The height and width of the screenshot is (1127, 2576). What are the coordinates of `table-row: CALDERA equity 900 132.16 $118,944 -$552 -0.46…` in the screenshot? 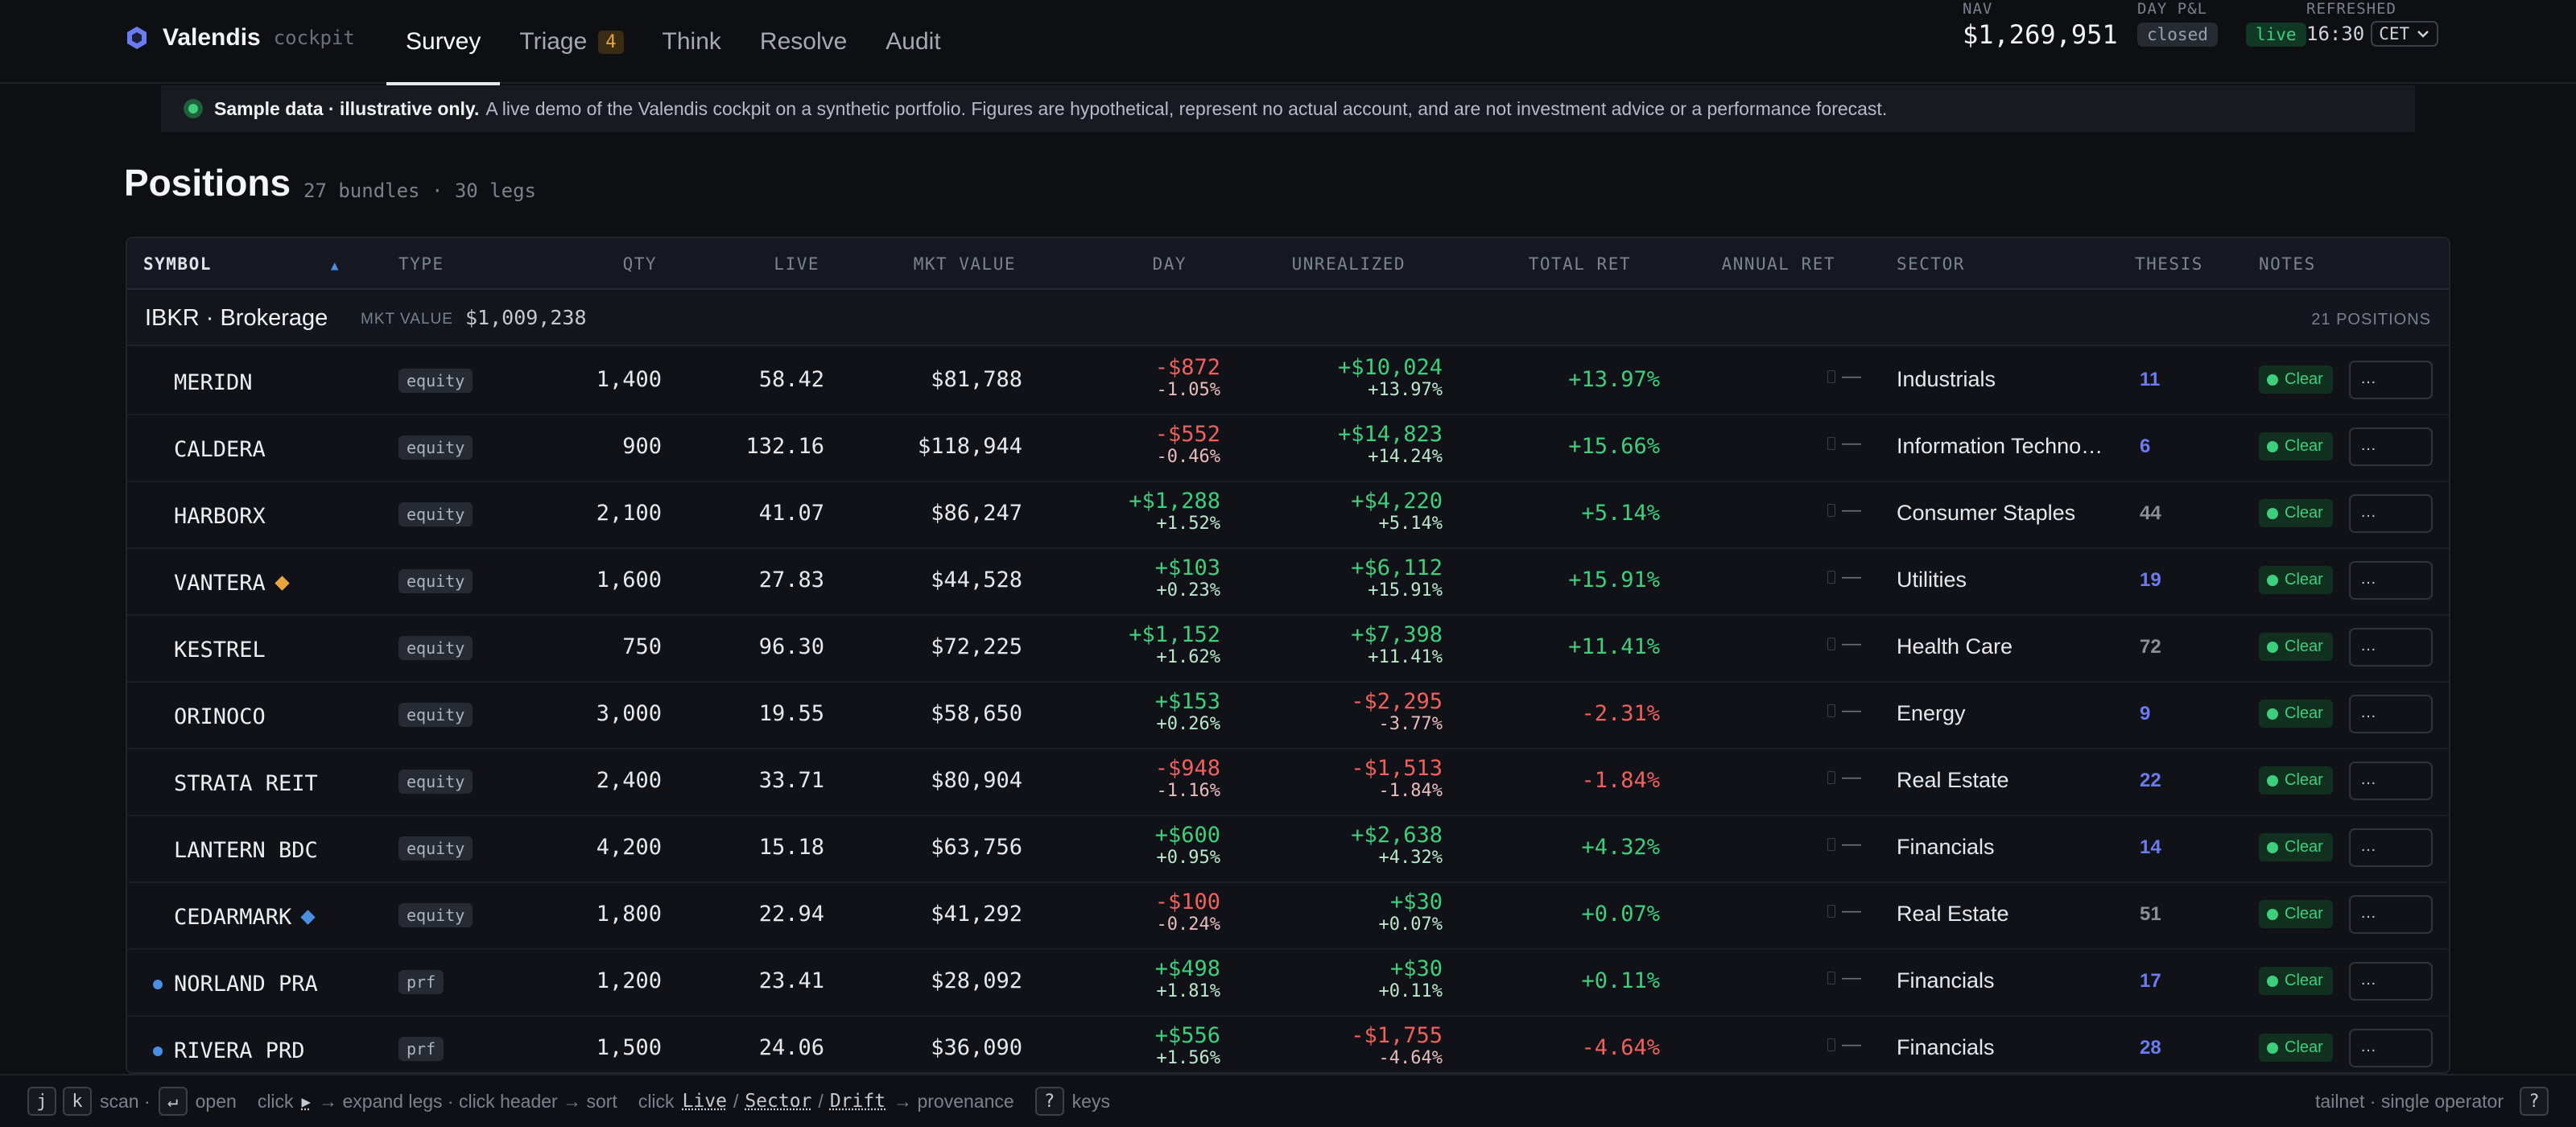 It's located at (1288, 448).